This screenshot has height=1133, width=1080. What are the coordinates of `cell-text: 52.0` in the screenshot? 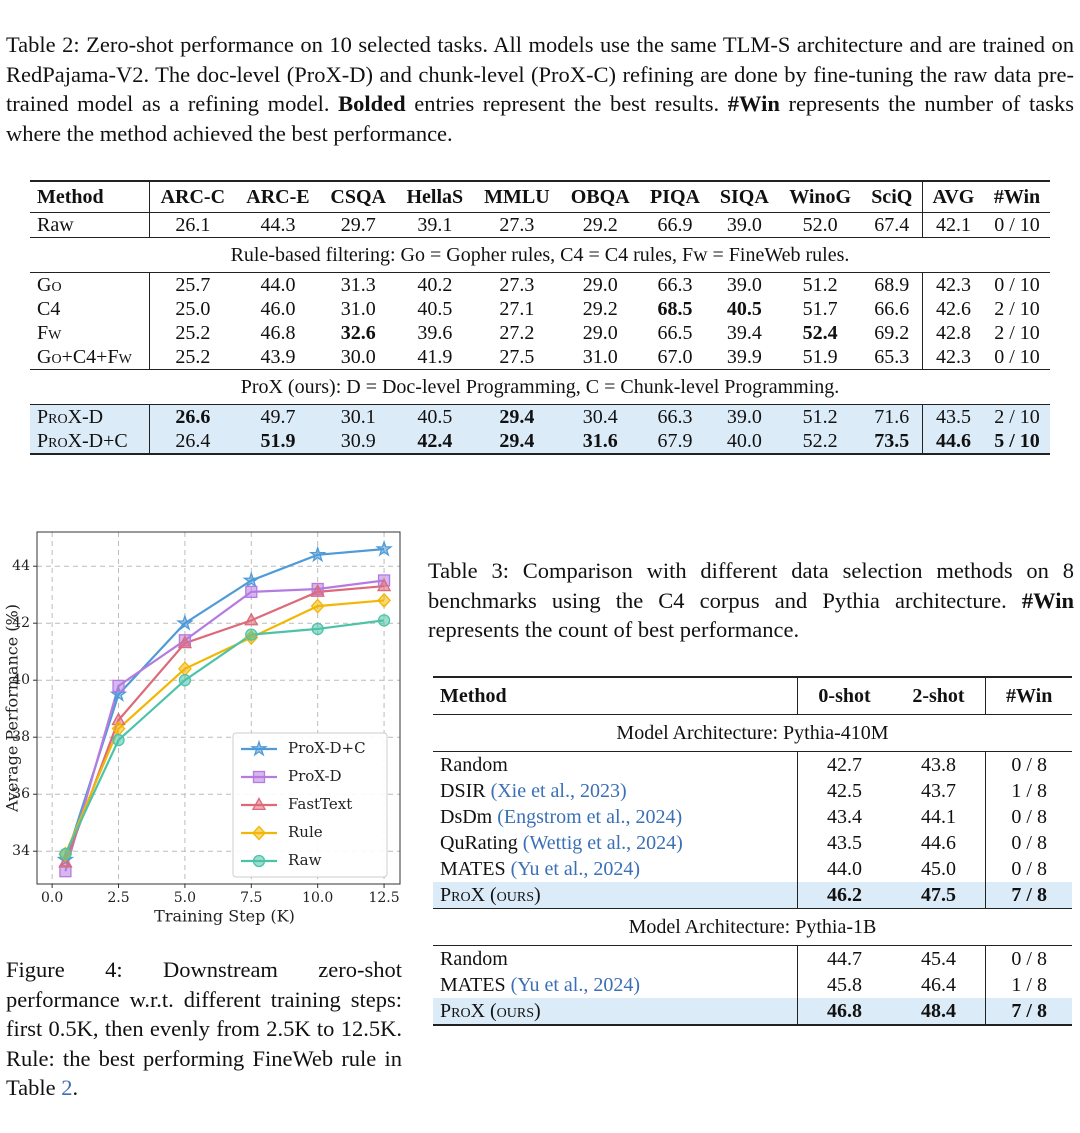 It's located at (820, 225).